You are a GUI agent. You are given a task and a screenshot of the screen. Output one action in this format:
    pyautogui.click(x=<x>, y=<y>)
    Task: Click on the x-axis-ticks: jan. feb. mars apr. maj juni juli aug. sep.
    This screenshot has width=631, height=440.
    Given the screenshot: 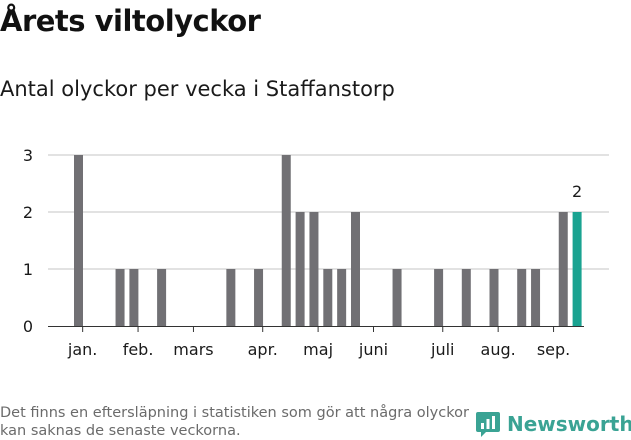 What is the action you would take?
    pyautogui.click(x=318, y=342)
    